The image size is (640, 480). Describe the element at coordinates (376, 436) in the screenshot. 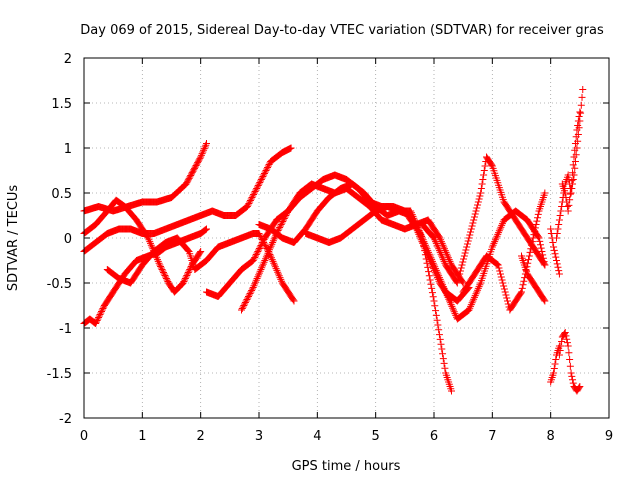

I see `x-tick-label: 5` at that location.